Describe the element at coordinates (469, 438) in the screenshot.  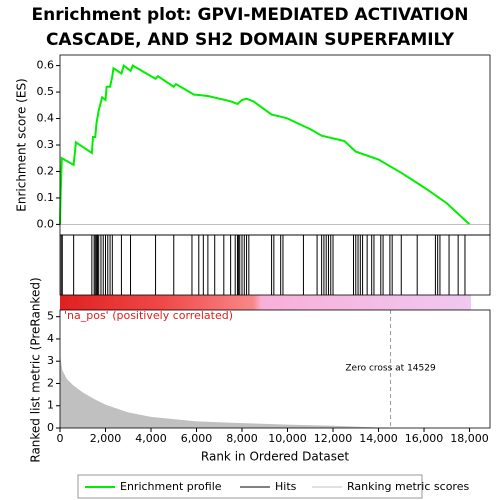
I see `x-tick-label: 18,000` at that location.